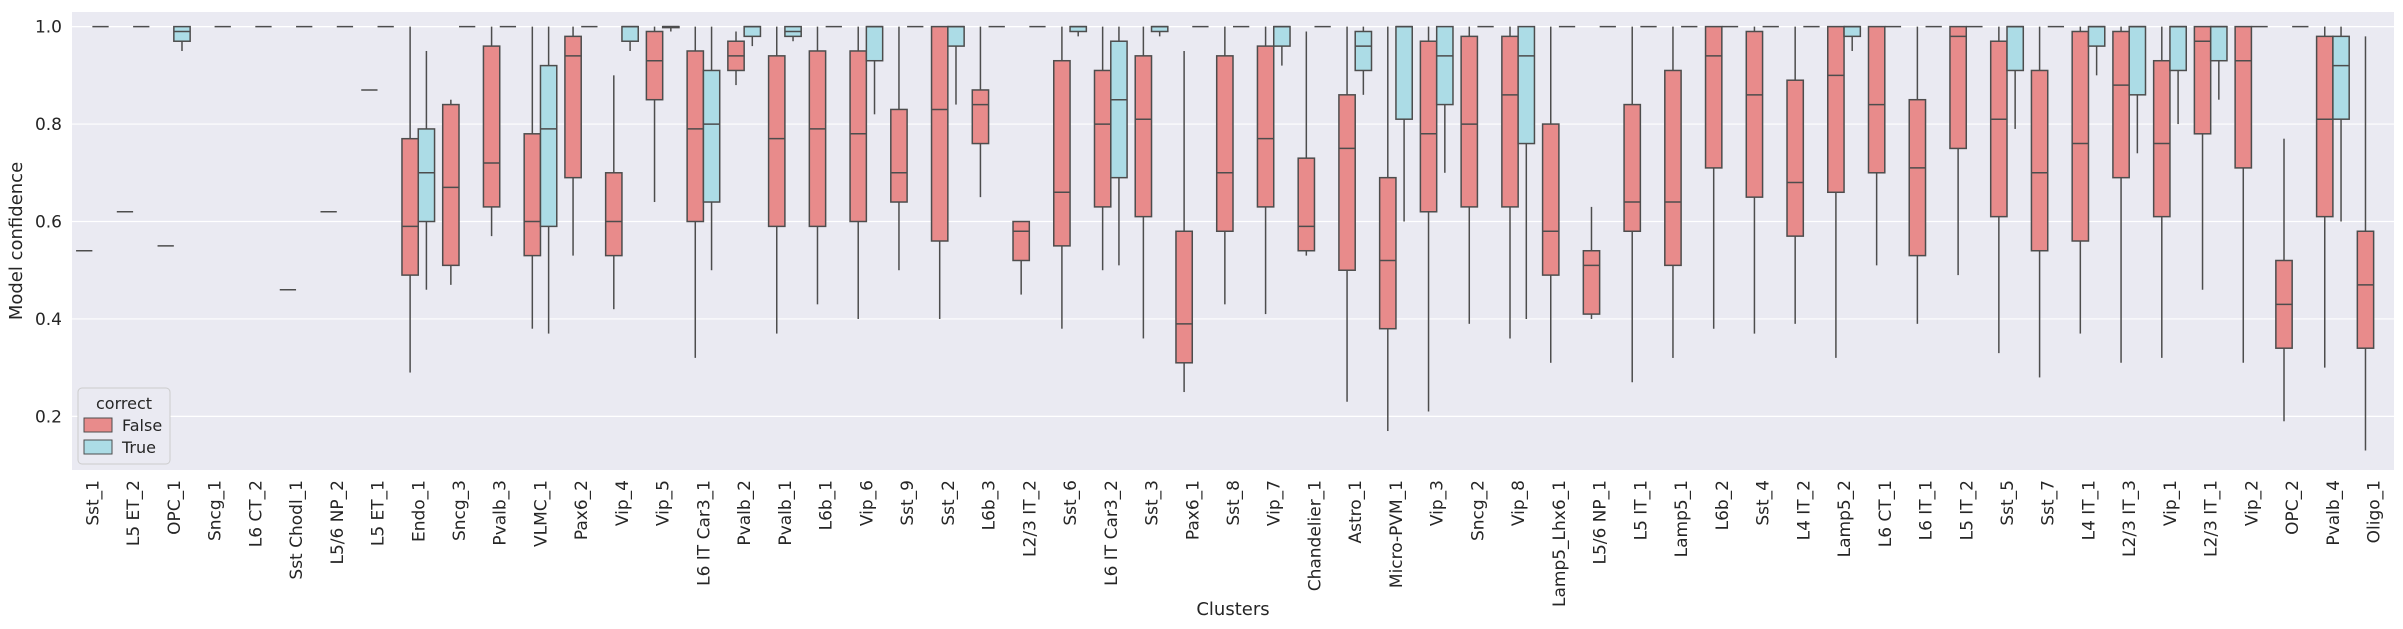 The height and width of the screenshot is (629, 2403). Describe the element at coordinates (1153, 503) in the screenshot. I see `x-tick-label: Sst_3` at that location.